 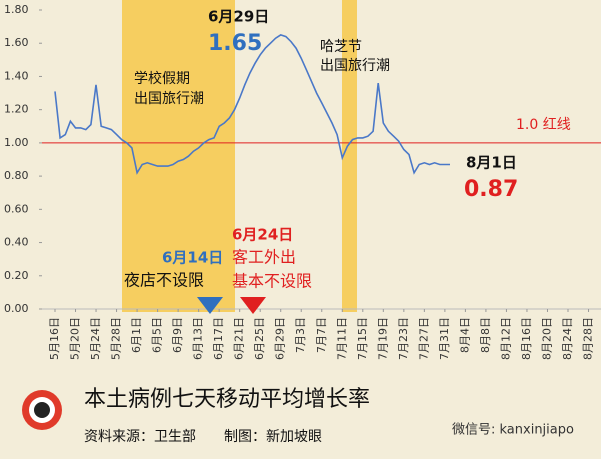 I want to click on y-tick-label: 1.40, so click(x=16, y=75).